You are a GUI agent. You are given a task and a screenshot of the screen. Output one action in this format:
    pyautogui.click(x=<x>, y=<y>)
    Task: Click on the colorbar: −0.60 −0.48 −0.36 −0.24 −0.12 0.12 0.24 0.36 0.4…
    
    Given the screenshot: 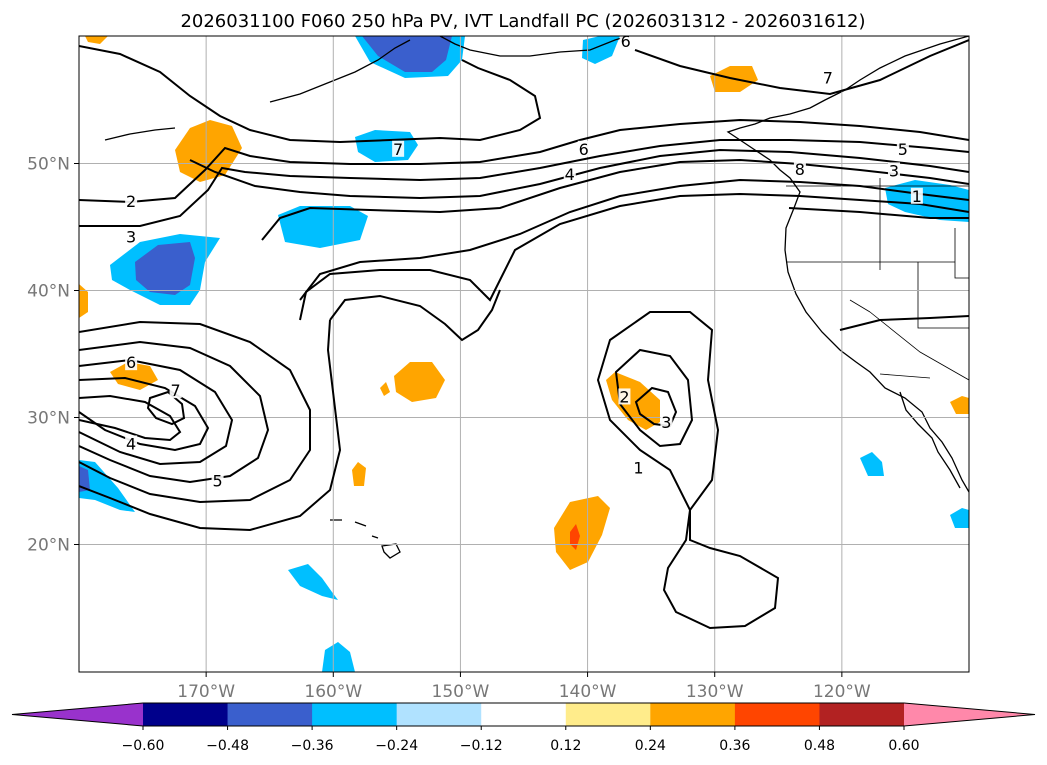 What is the action you would take?
    pyautogui.click(x=523, y=728)
    